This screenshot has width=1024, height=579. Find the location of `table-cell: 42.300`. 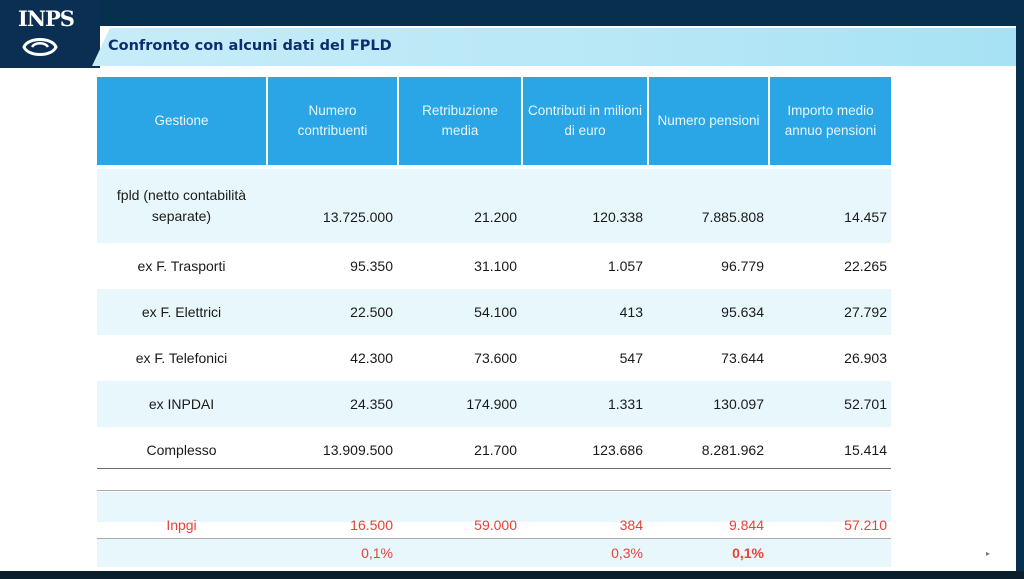

table-cell: 42.300 is located at coordinates (371, 358).